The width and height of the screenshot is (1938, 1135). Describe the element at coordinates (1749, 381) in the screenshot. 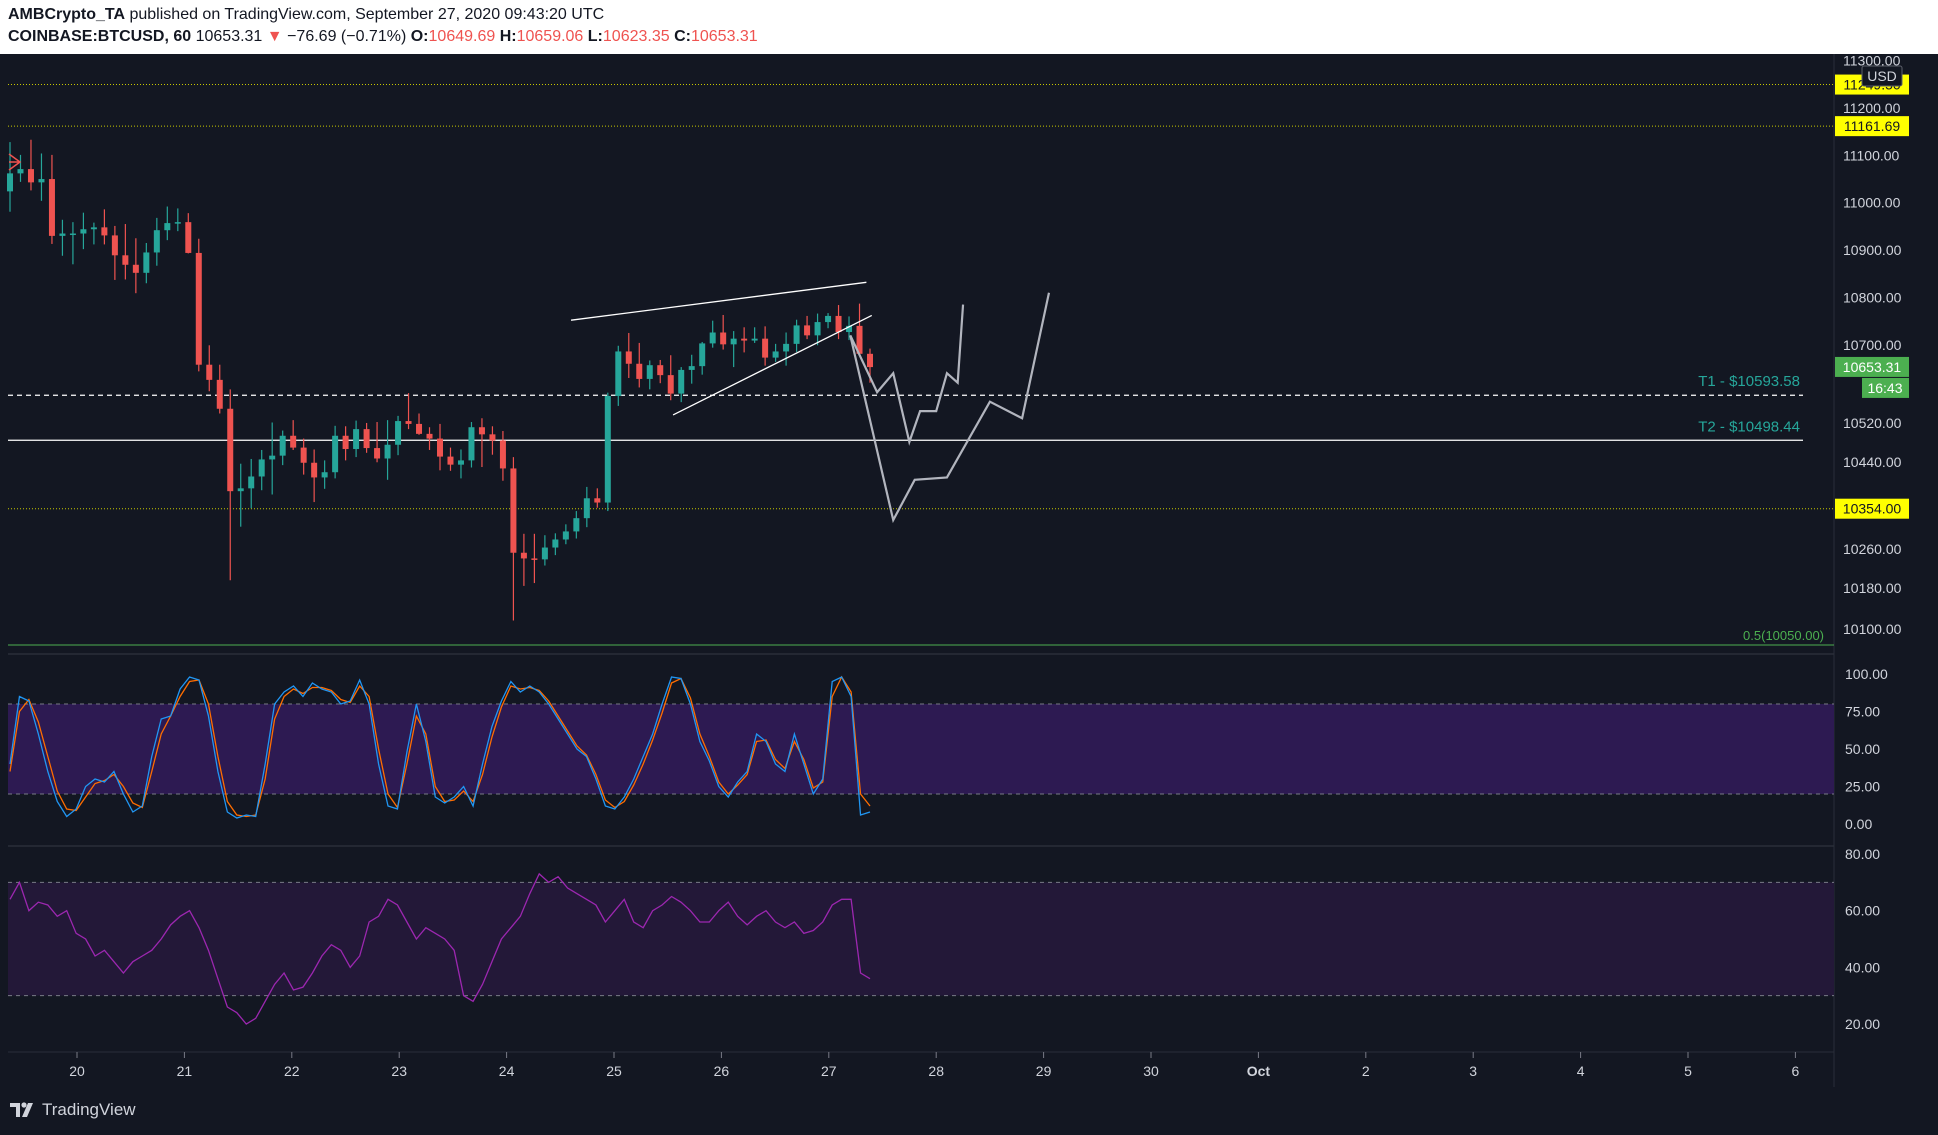

I see `target-label-t1: T1 - $10593.58` at that location.